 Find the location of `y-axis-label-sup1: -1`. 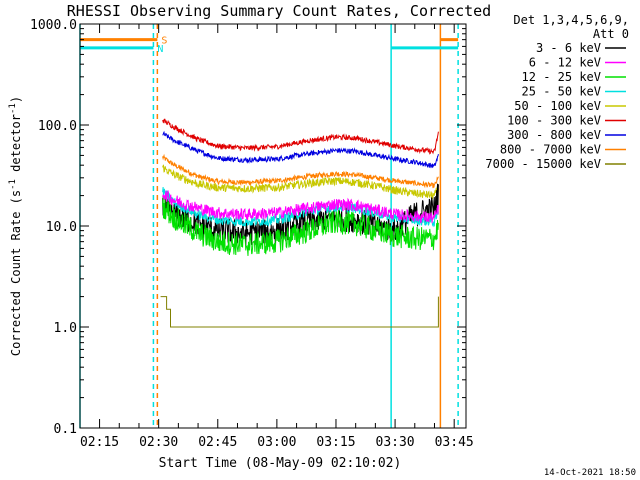

y-axis-label-sup1: -1 is located at coordinates (13, 184).